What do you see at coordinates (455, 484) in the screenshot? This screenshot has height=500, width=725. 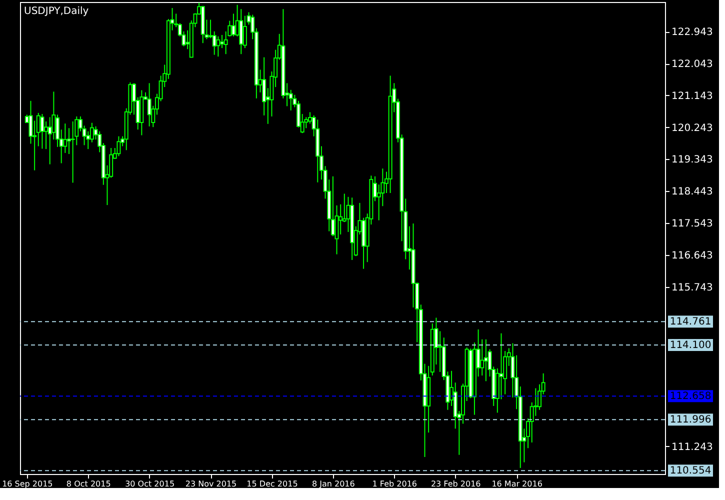 I see `x-tick-label: 23 Feb 2016` at bounding box center [455, 484].